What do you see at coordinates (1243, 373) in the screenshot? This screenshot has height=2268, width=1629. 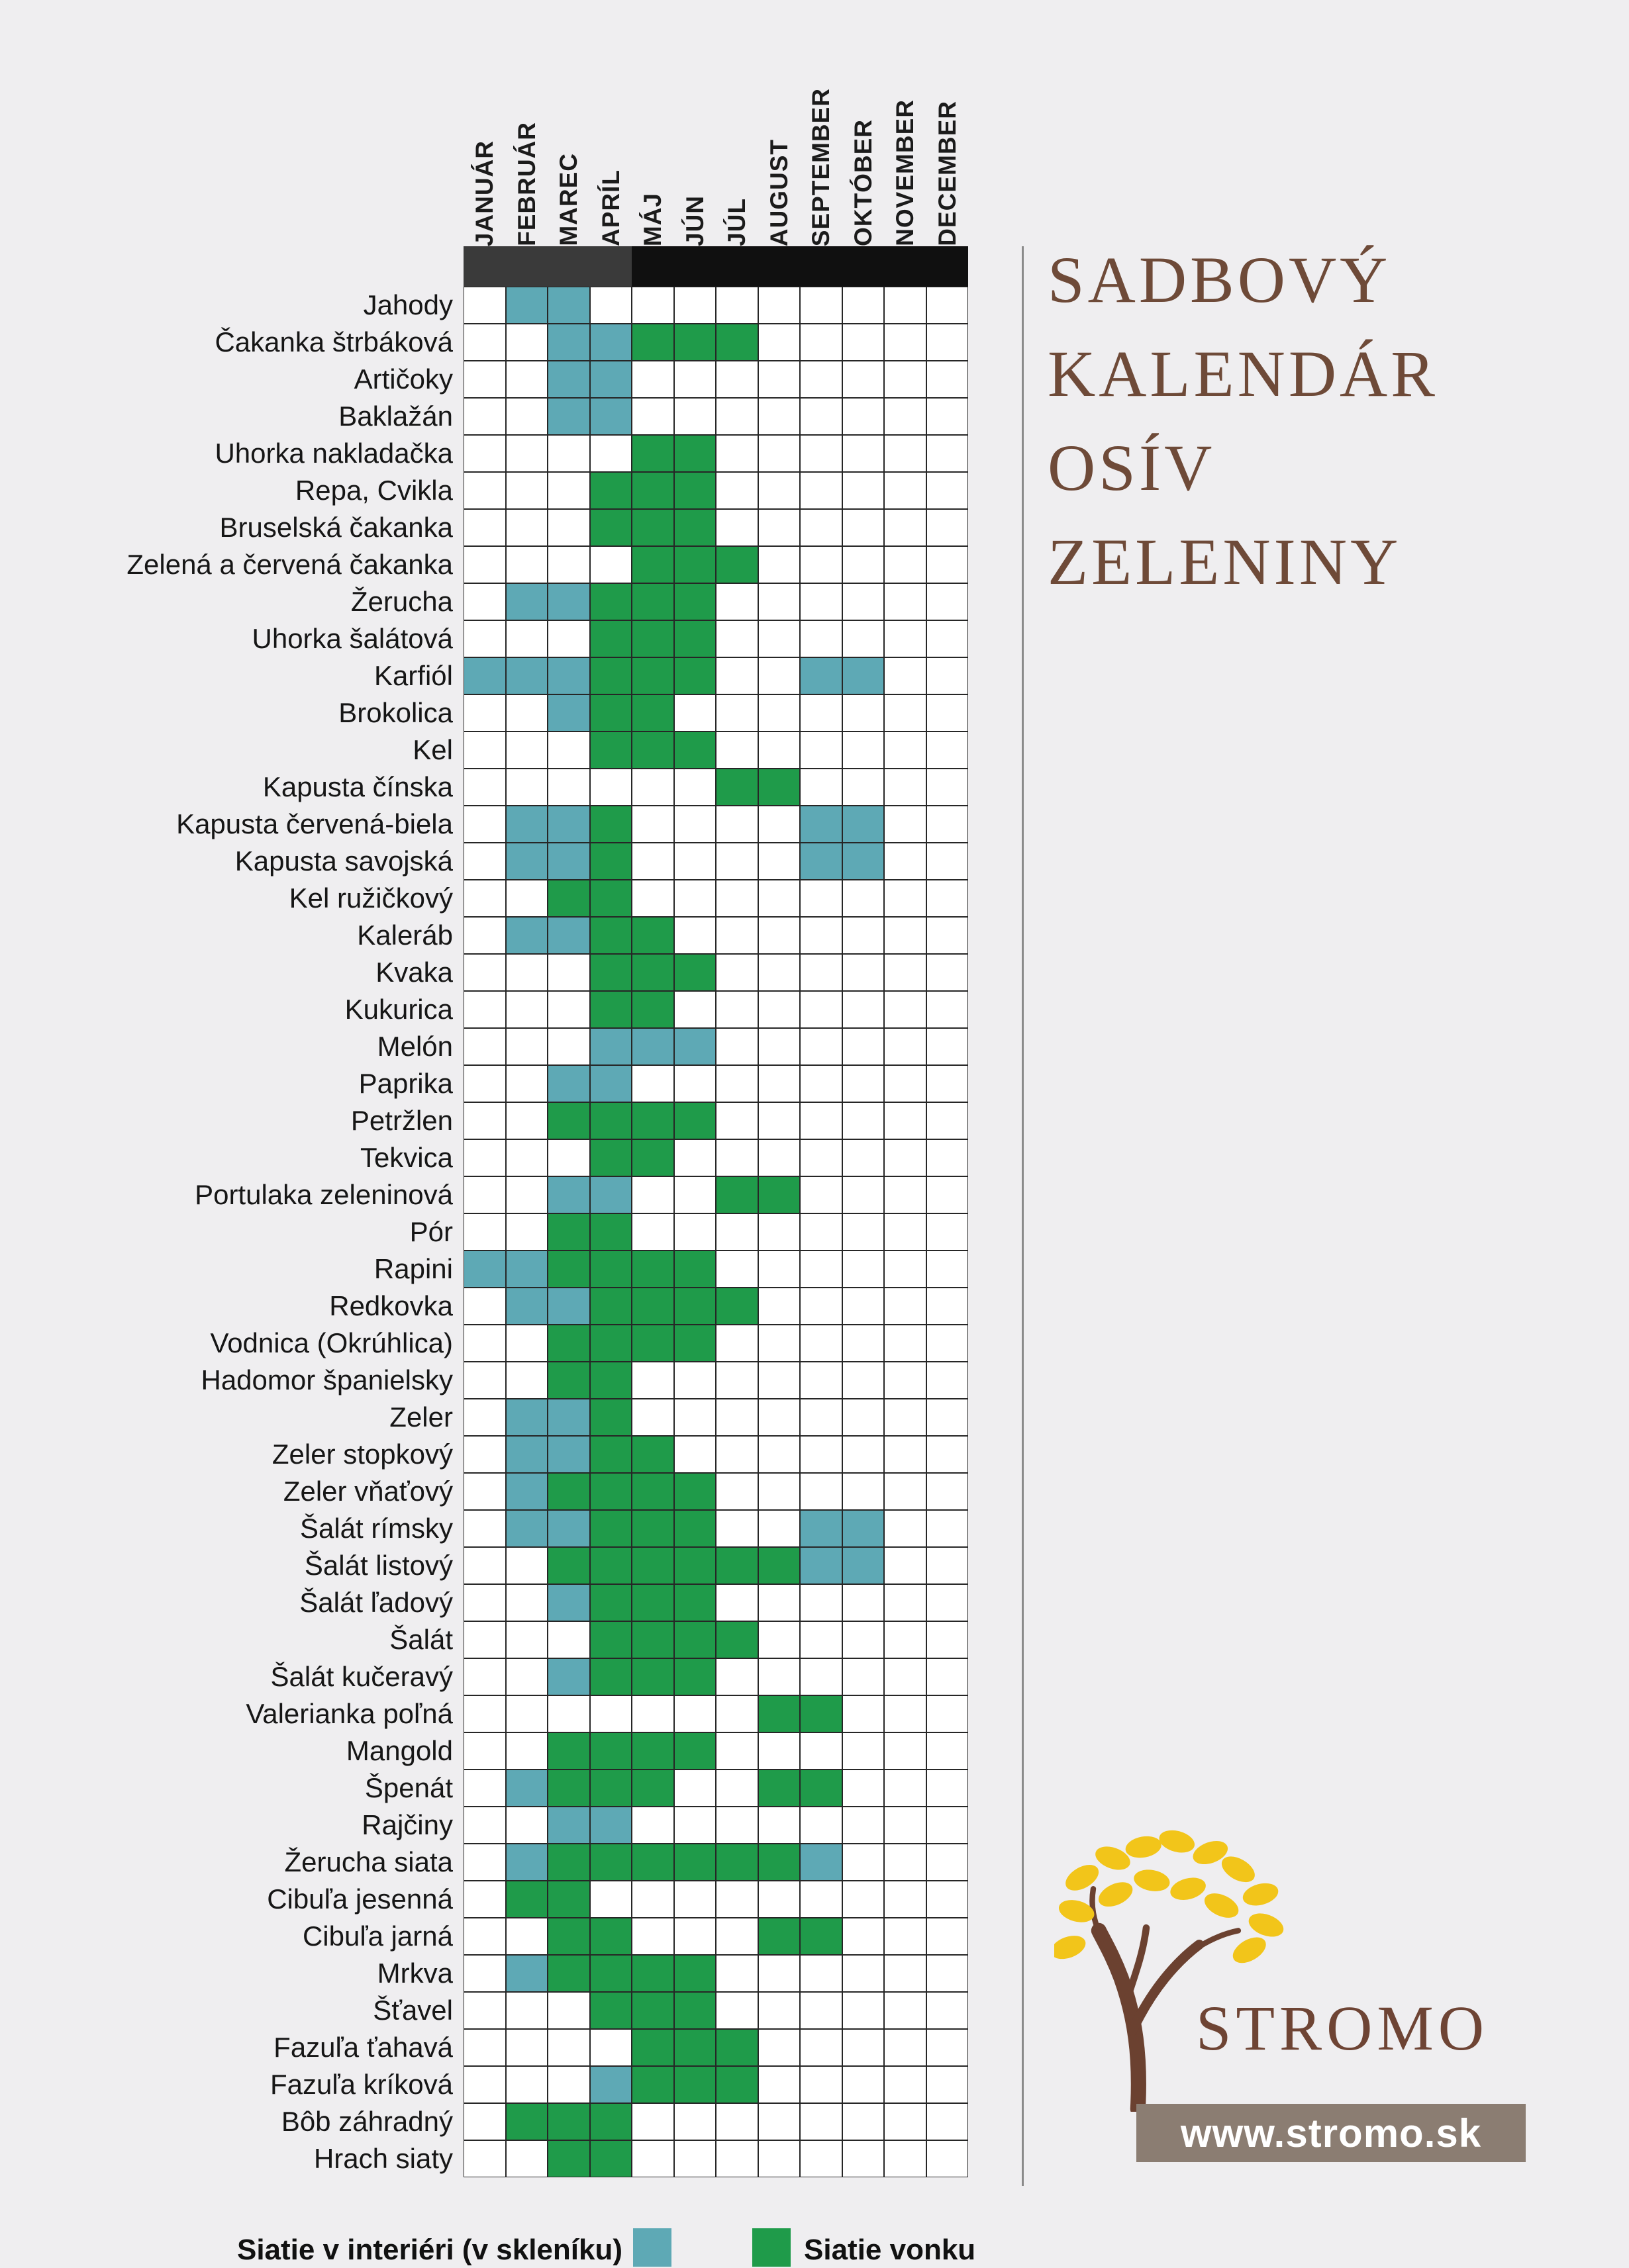 I see `title-line: KALENDÁR` at bounding box center [1243, 373].